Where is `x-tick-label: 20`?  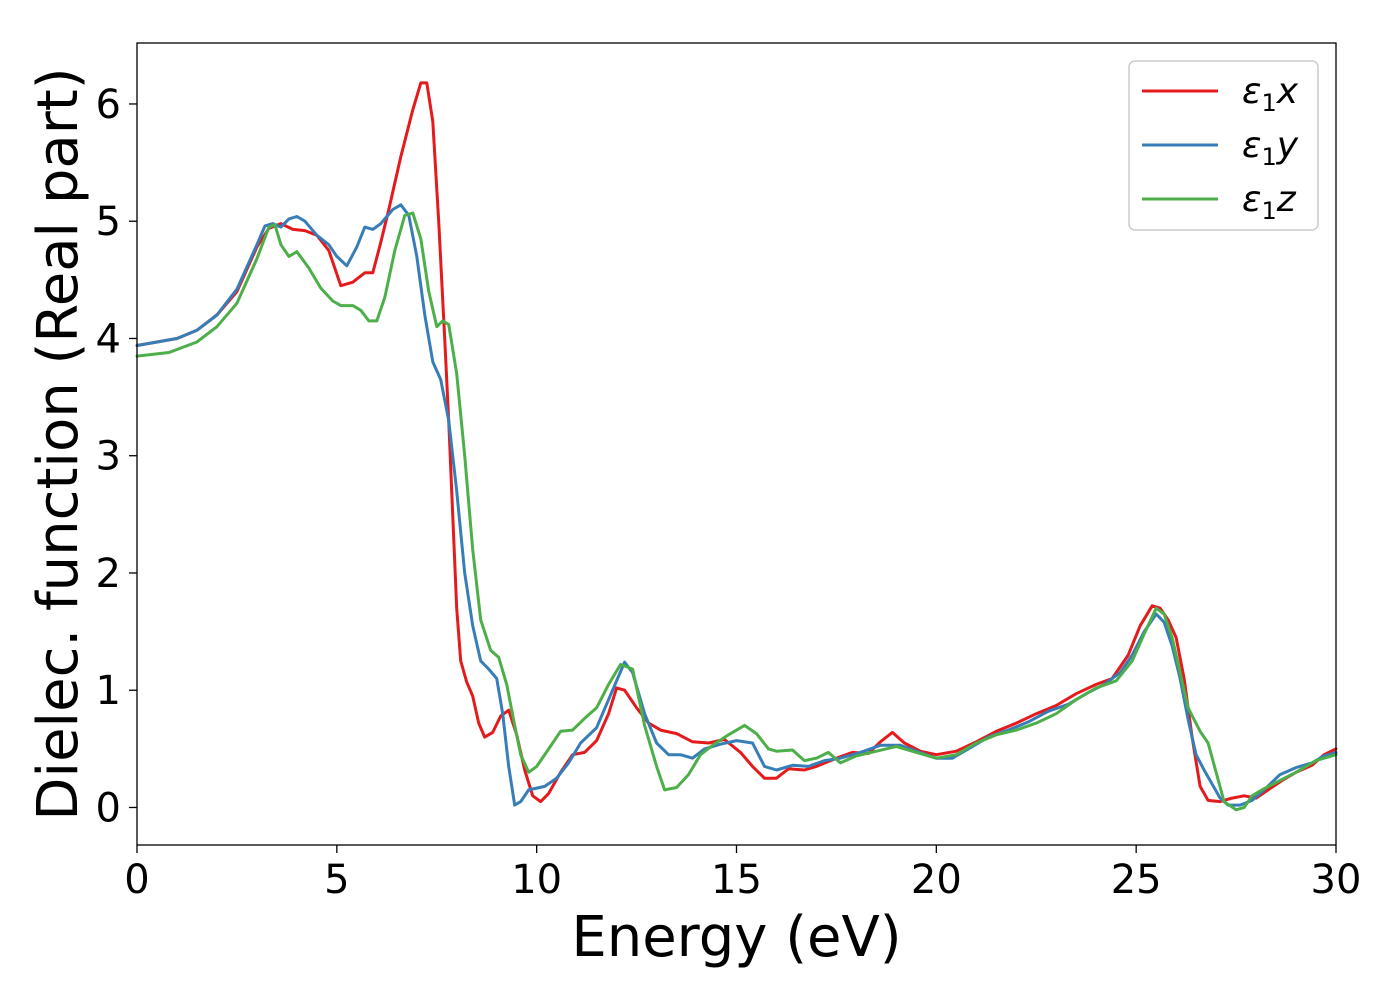 x-tick-label: 20 is located at coordinates (936, 880).